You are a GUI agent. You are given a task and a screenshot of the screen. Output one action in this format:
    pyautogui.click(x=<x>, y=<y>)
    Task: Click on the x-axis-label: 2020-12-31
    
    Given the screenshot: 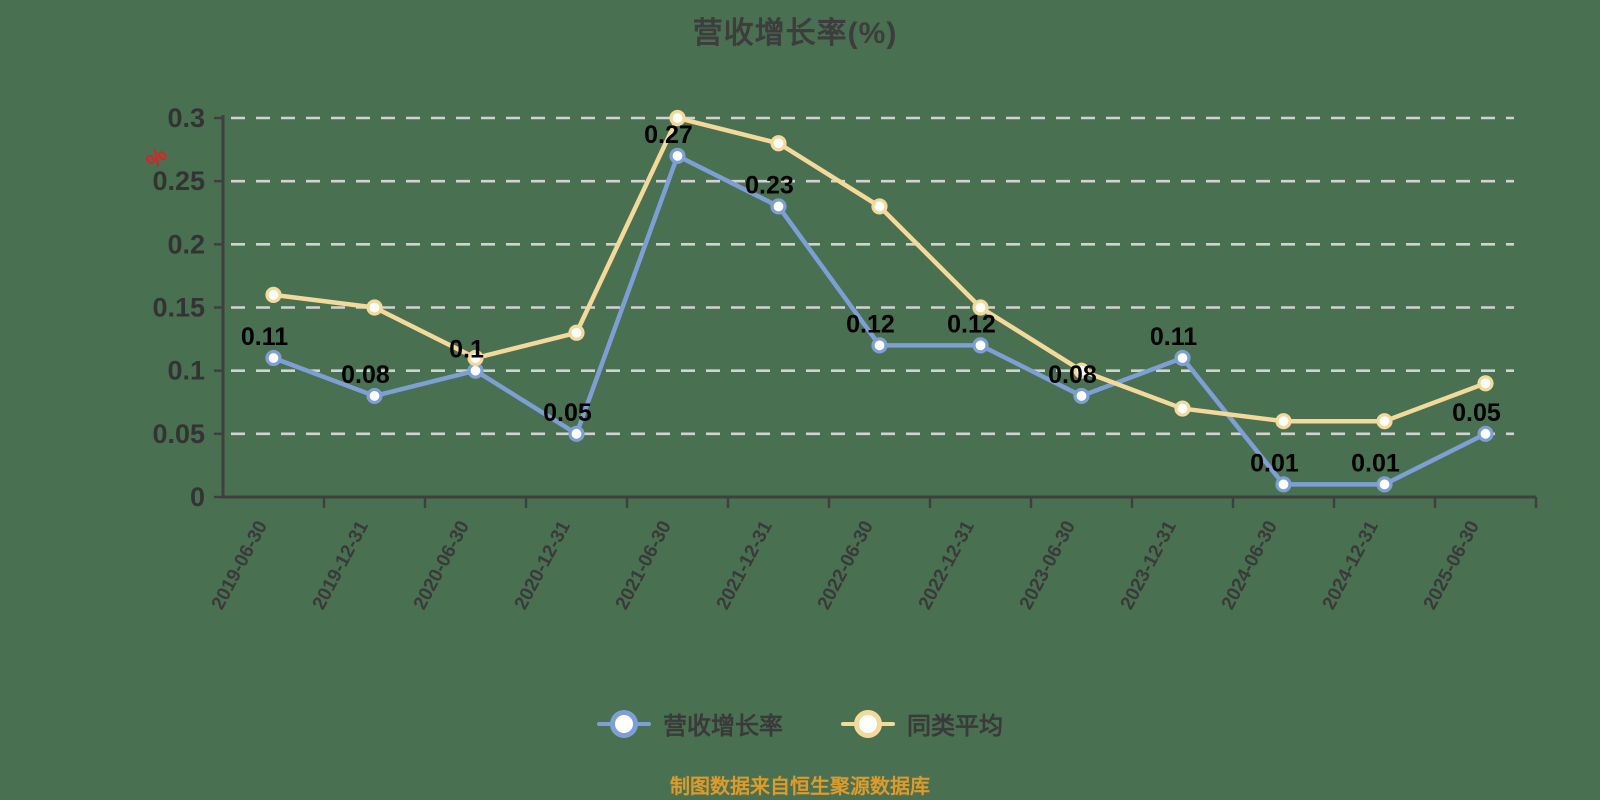 What is the action you would take?
    pyautogui.click(x=543, y=565)
    